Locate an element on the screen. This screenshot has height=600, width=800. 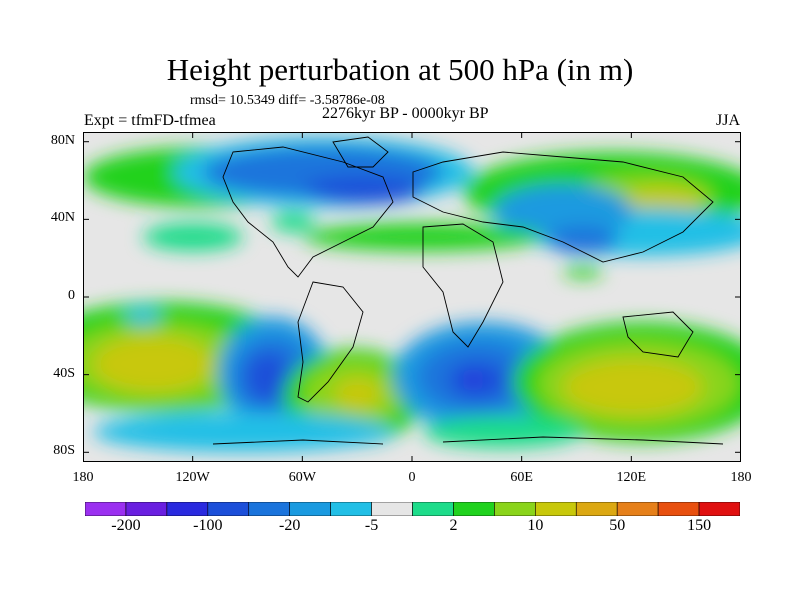
lon-tick-label: 120E is located at coordinates (631, 477).